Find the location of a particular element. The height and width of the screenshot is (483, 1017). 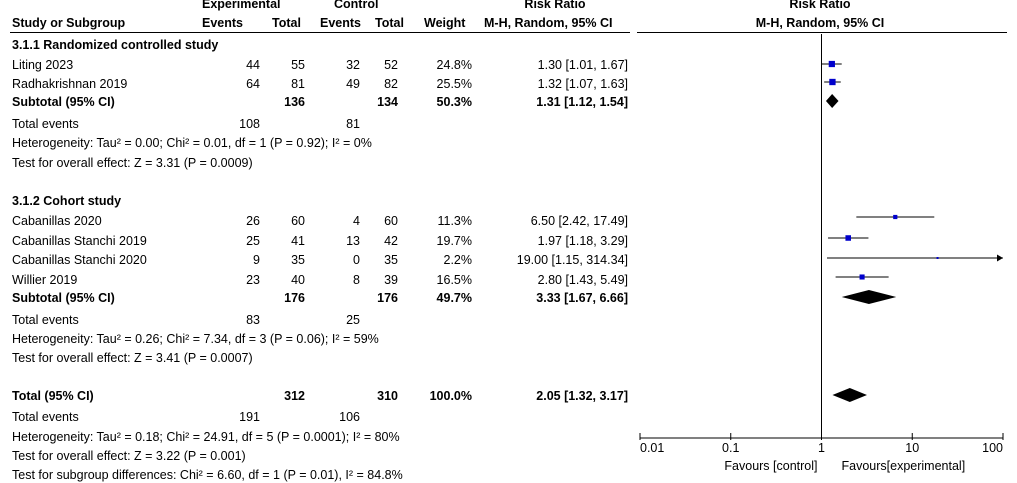

ci-arrow is located at coordinates (1000, 258).